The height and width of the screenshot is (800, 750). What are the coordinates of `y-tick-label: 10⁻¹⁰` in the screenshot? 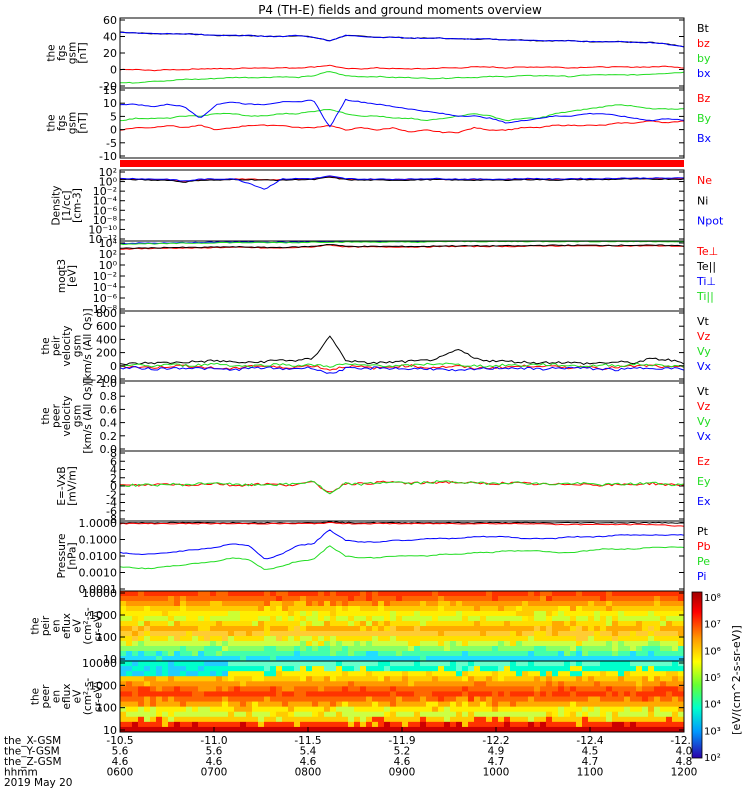 It's located at (102, 229).